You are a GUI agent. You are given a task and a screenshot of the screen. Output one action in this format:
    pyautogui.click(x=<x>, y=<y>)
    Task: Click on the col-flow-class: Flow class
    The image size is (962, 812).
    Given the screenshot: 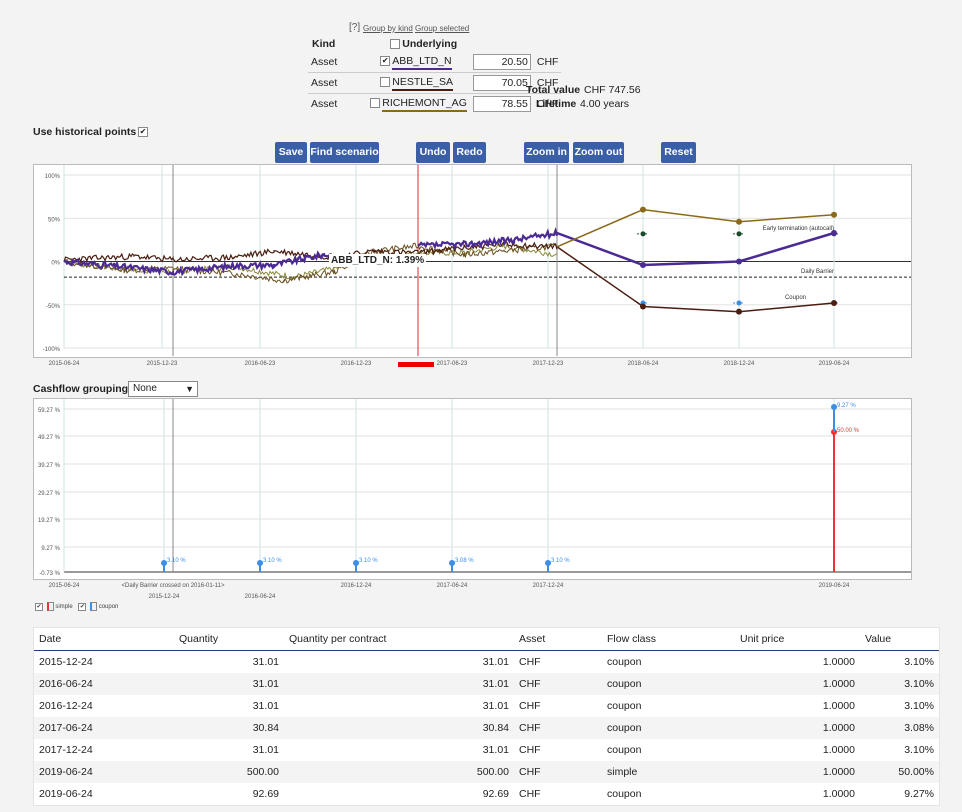 What is the action you would take?
    pyautogui.click(x=668, y=639)
    